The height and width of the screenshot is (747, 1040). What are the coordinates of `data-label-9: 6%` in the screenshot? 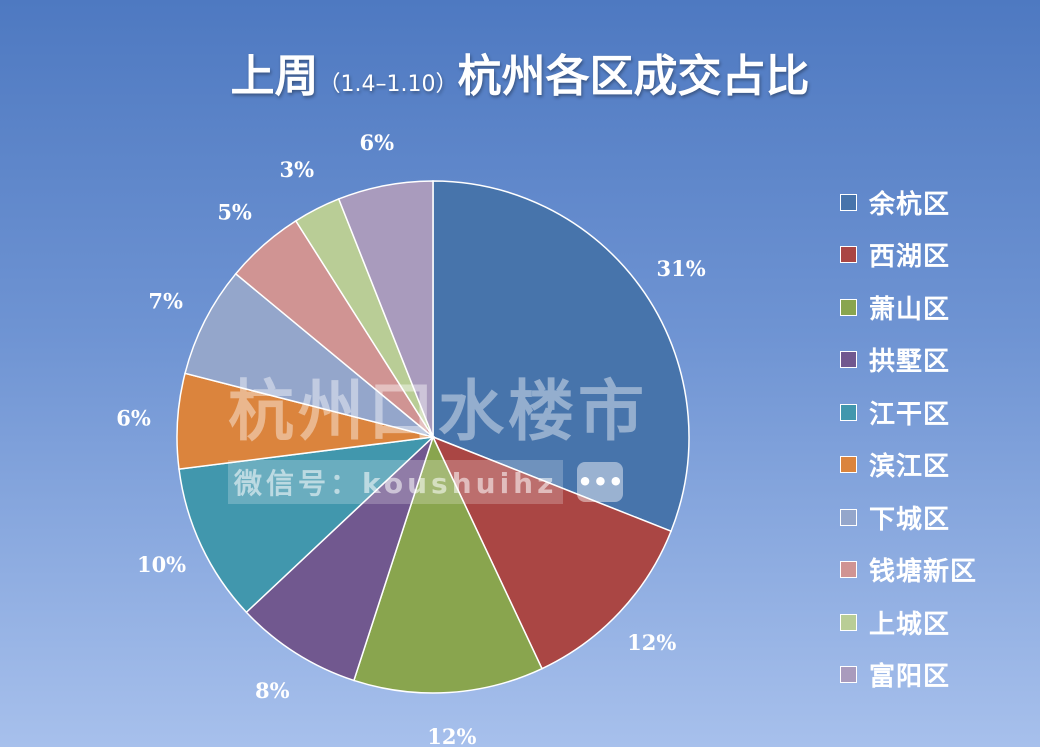 It's located at (376, 142).